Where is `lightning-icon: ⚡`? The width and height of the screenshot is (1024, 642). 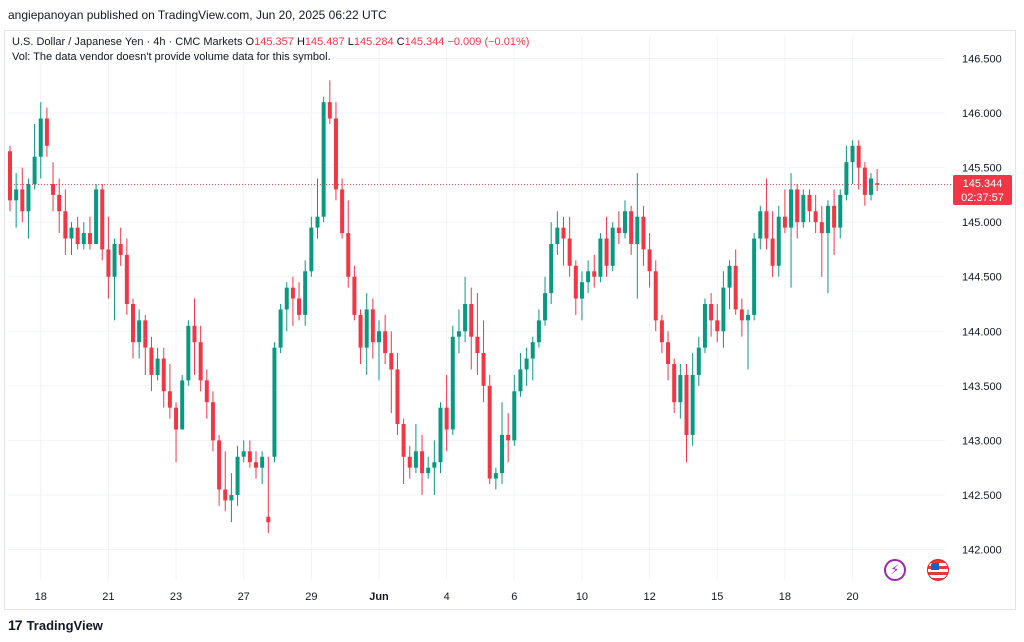 lightning-icon: ⚡ is located at coordinates (895, 570).